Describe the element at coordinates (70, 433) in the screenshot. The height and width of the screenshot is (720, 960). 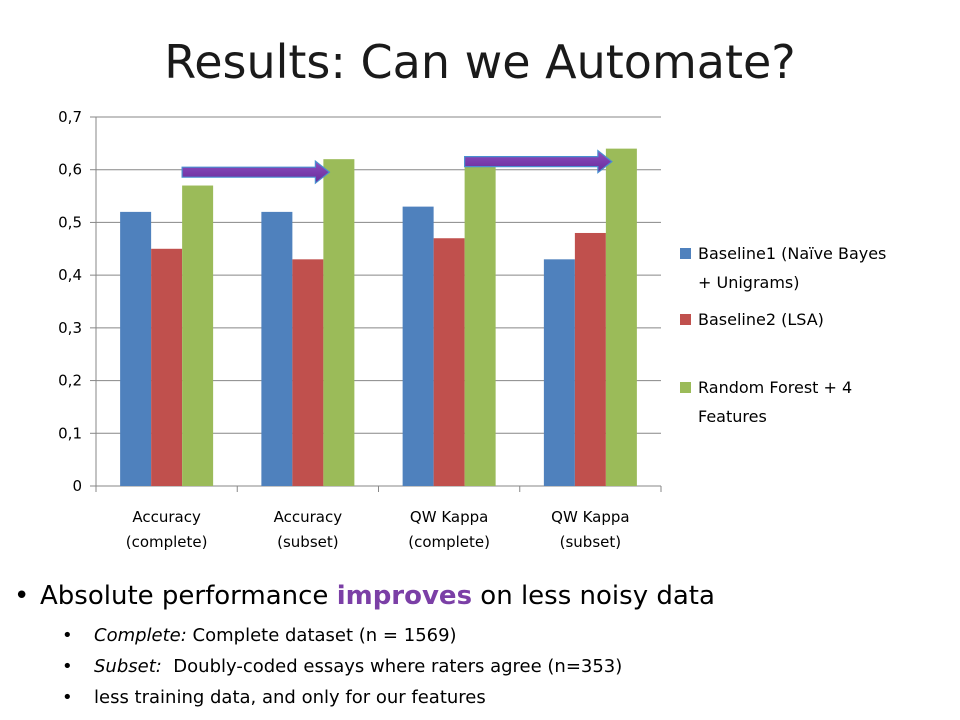
I see `y-tick-label: 0,1` at that location.